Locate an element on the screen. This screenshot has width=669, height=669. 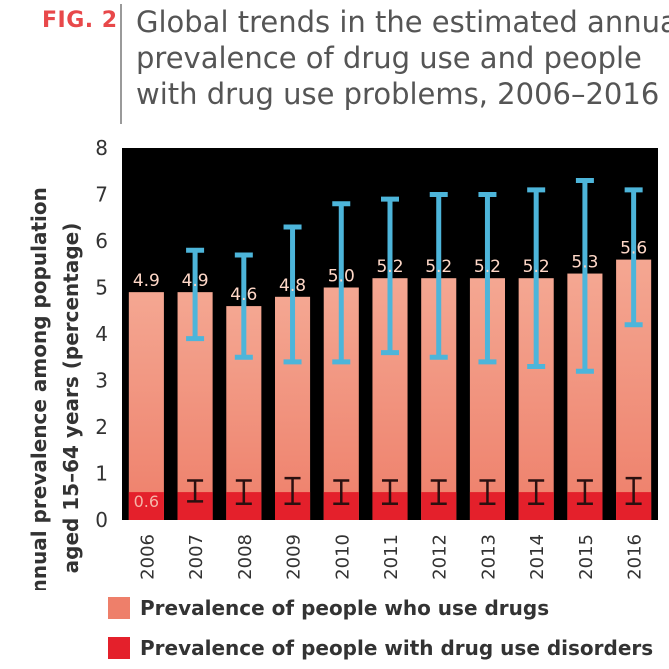
y-tick-label: 1 is located at coordinates (101, 474).